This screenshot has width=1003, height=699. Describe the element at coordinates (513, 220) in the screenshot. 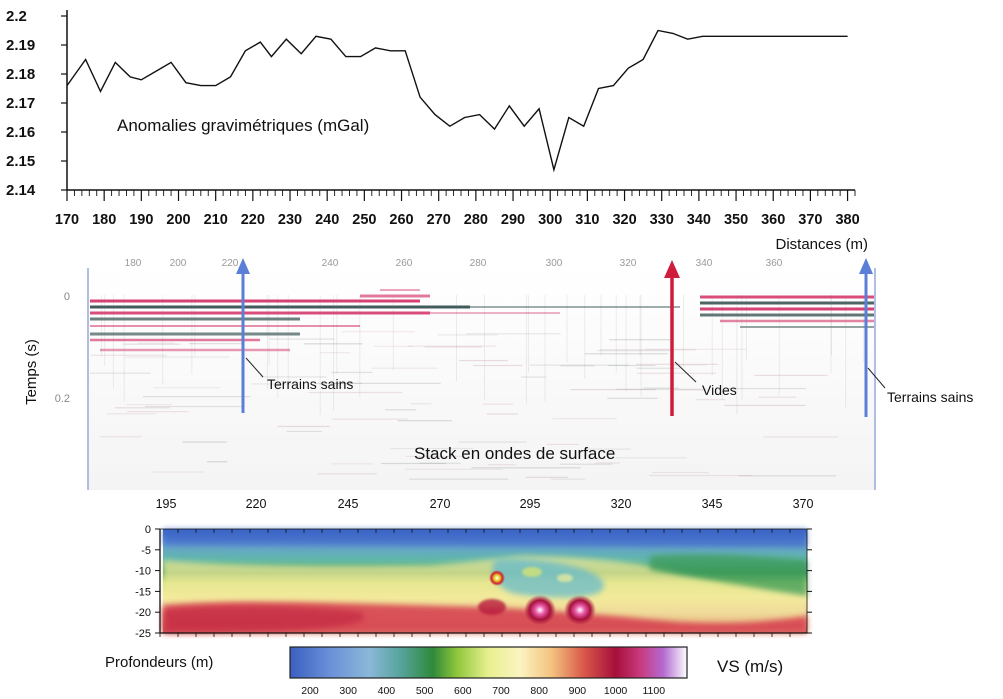

I see `gravity-x-tick-label: 290` at that location.